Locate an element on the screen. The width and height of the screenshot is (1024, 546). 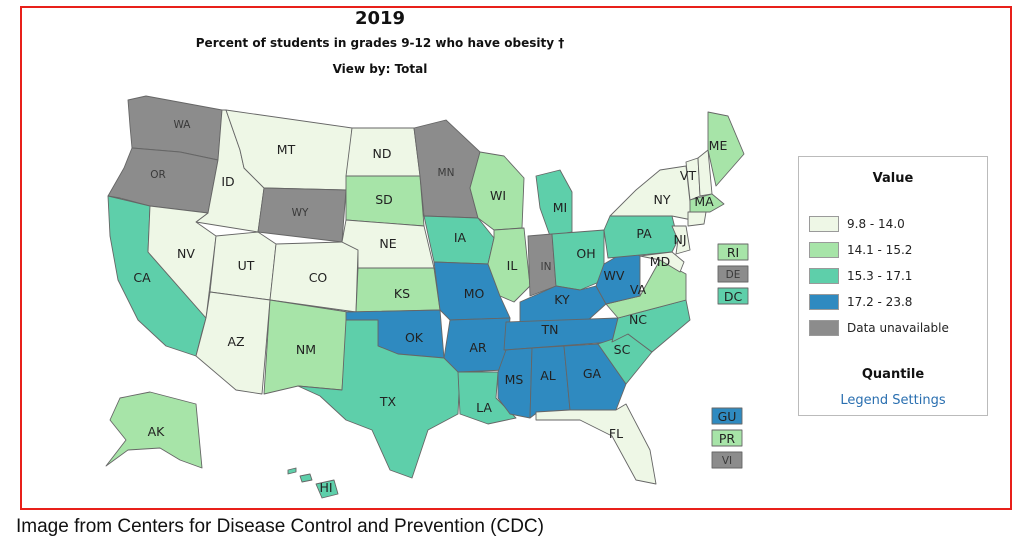
label-AL: AL is located at coordinates (548, 375).